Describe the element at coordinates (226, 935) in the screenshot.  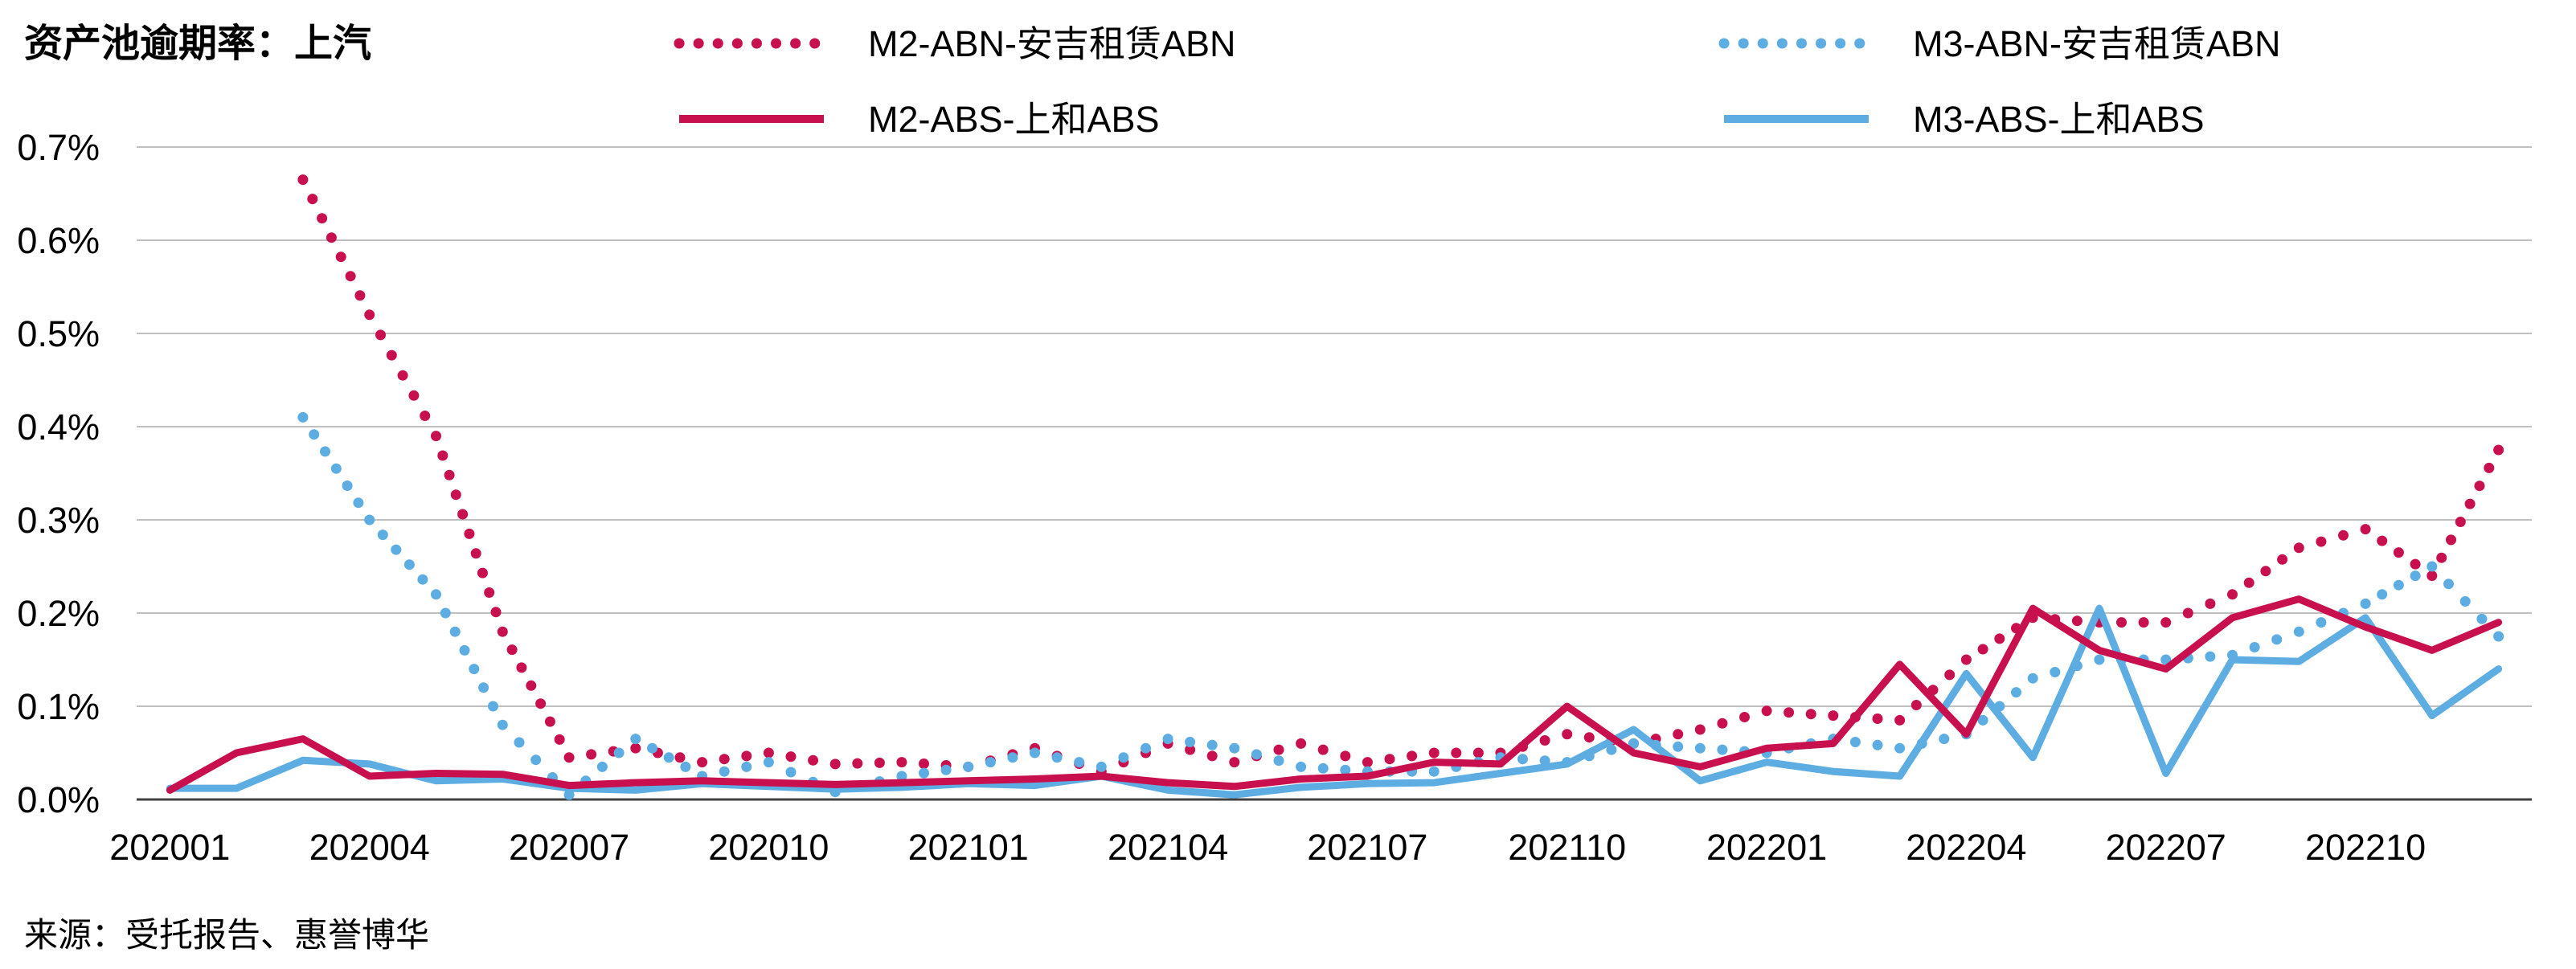
I see `source-note: 来源：受托报告、惠誉博华` at that location.